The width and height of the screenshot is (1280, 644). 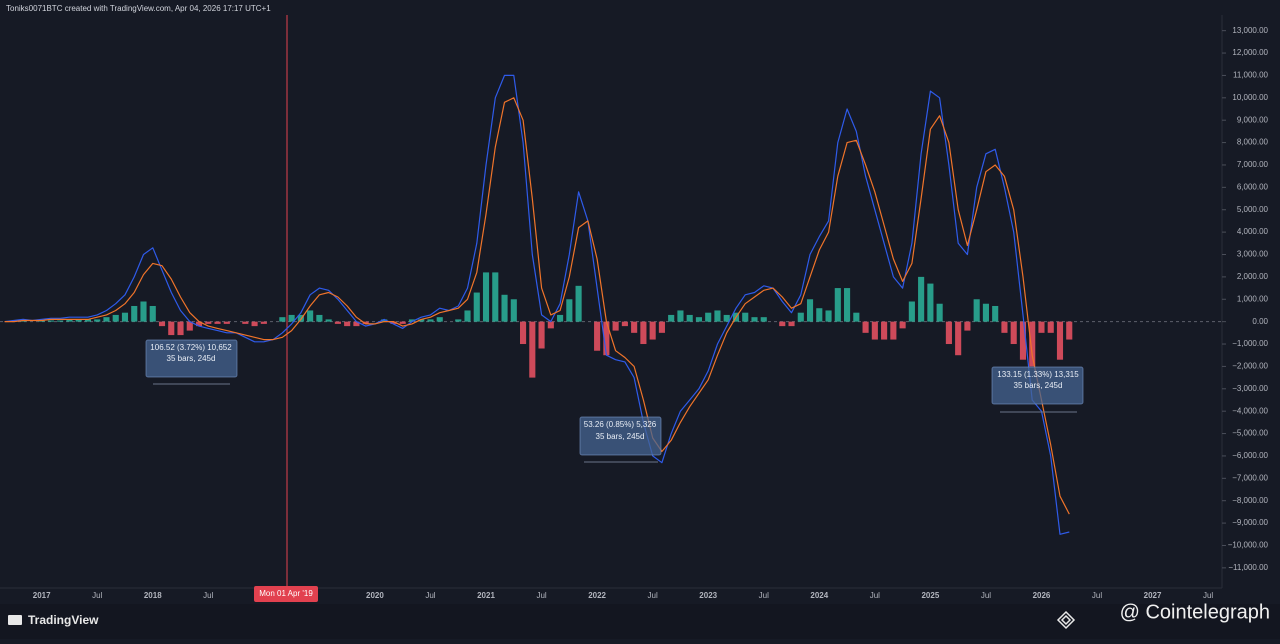 What do you see at coordinates (1250, 388) in the screenshot?
I see `y-tick-label: −3,000.00` at bounding box center [1250, 388].